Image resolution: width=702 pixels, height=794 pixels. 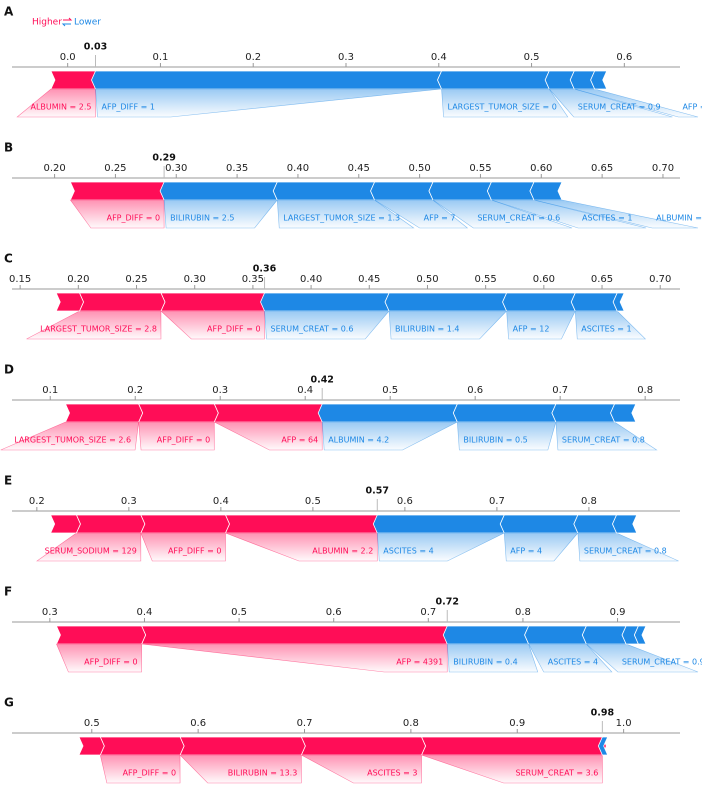 What do you see at coordinates (341, 218) in the screenshot?
I see `negative-label: LARGEST_TUMOR_SIZE = 1.3` at bounding box center [341, 218].